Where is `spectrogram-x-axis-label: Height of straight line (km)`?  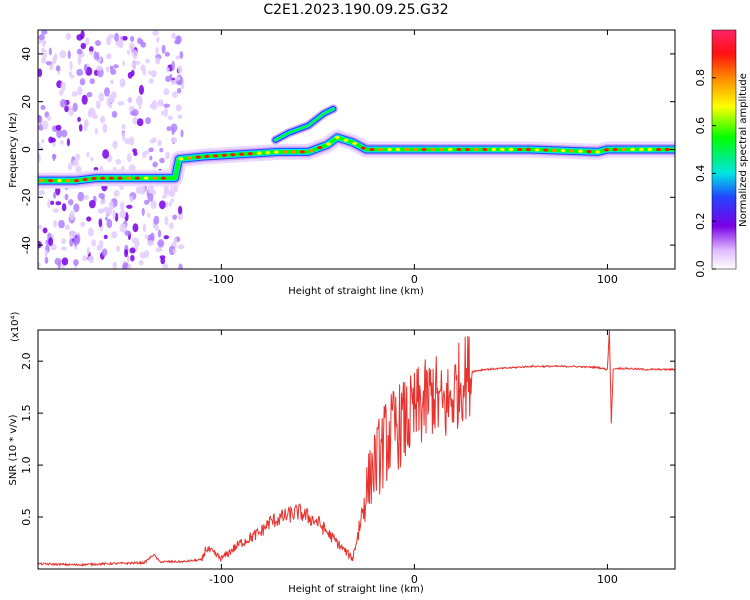
spectrogram-x-axis-label: Height of straight line (km) is located at coordinates (356, 291).